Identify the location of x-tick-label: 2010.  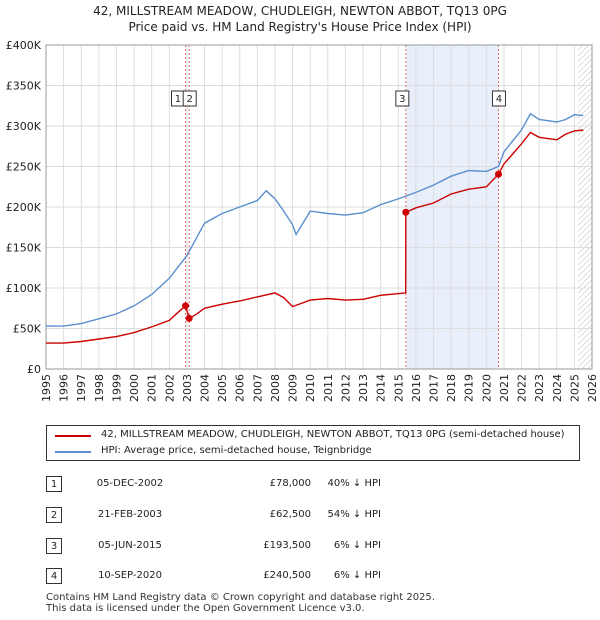
(310, 388).